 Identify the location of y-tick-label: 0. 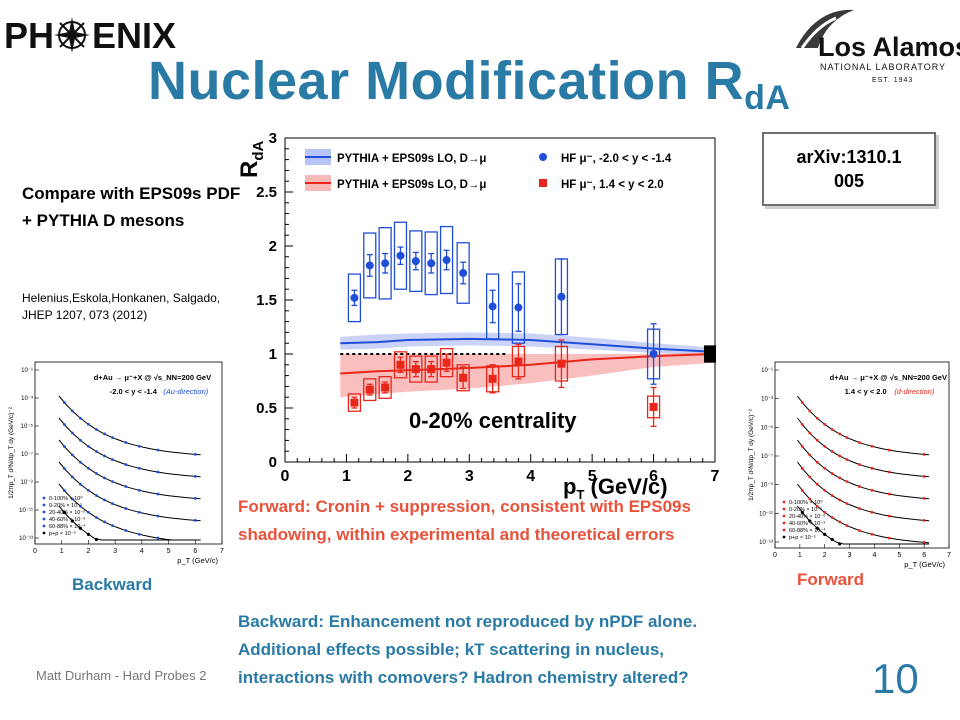
(273, 462).